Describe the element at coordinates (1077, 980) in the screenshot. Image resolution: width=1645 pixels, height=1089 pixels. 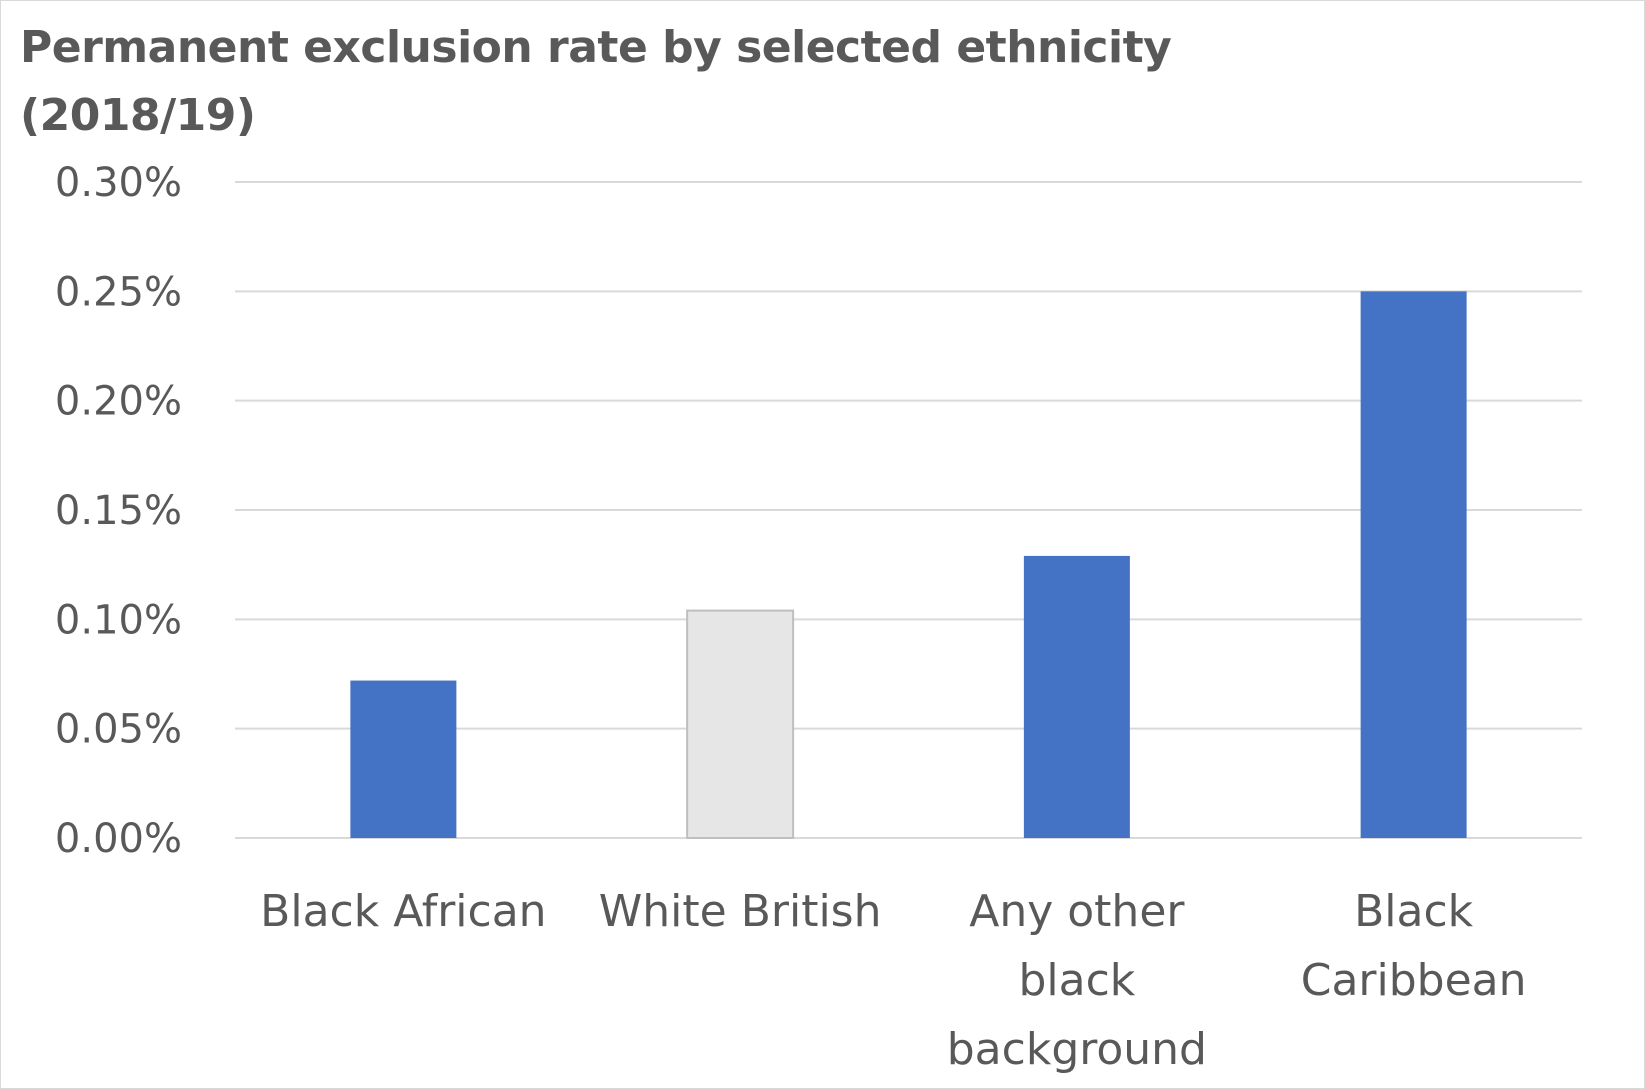
I see `x-category-label: Any other black background` at that location.